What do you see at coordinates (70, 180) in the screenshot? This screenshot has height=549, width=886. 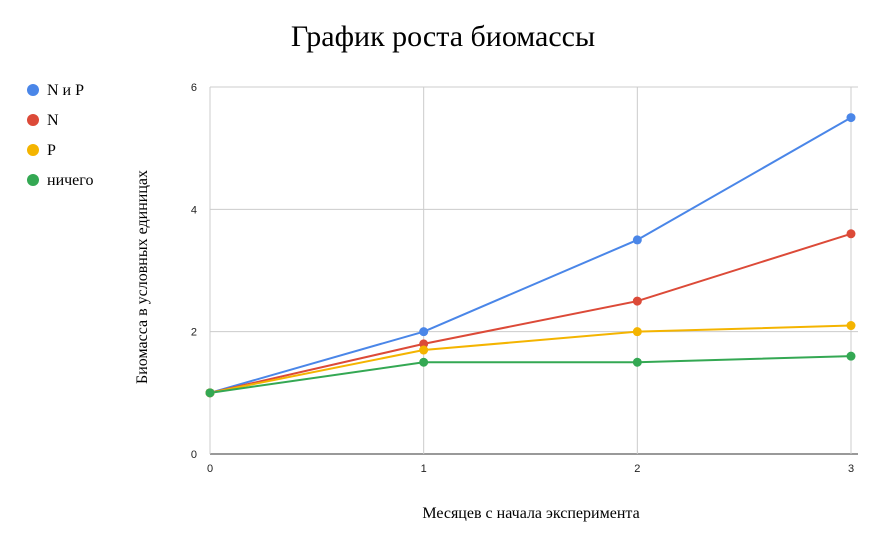 I see `legend-label-3: ничего` at bounding box center [70, 180].